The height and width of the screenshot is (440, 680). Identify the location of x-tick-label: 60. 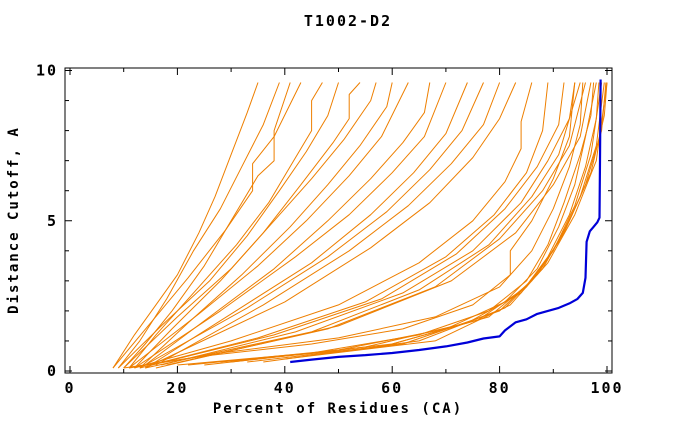
(392, 388).